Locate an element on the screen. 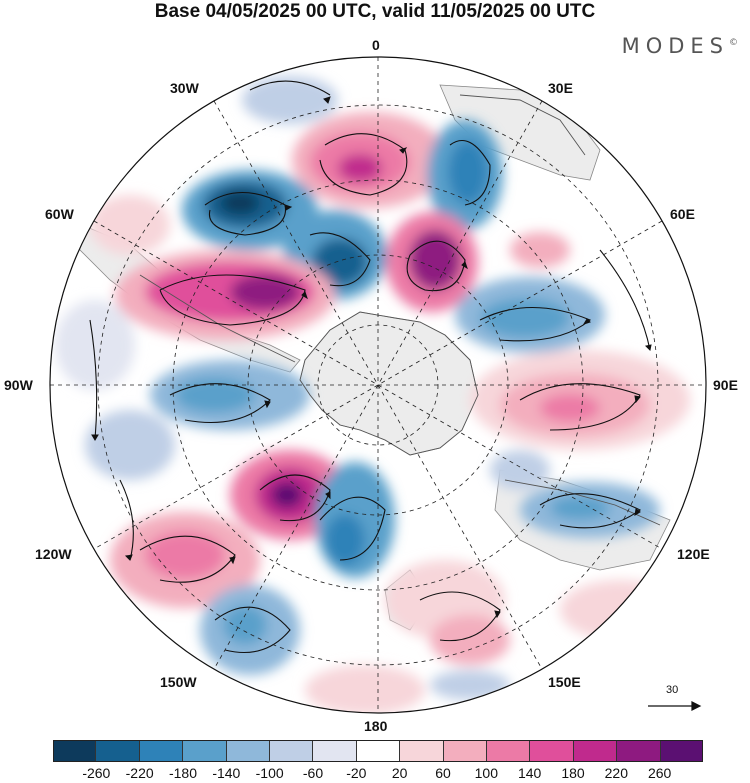 This screenshot has width=750, height=783. modes-logo: MODES© is located at coordinates (680, 46).